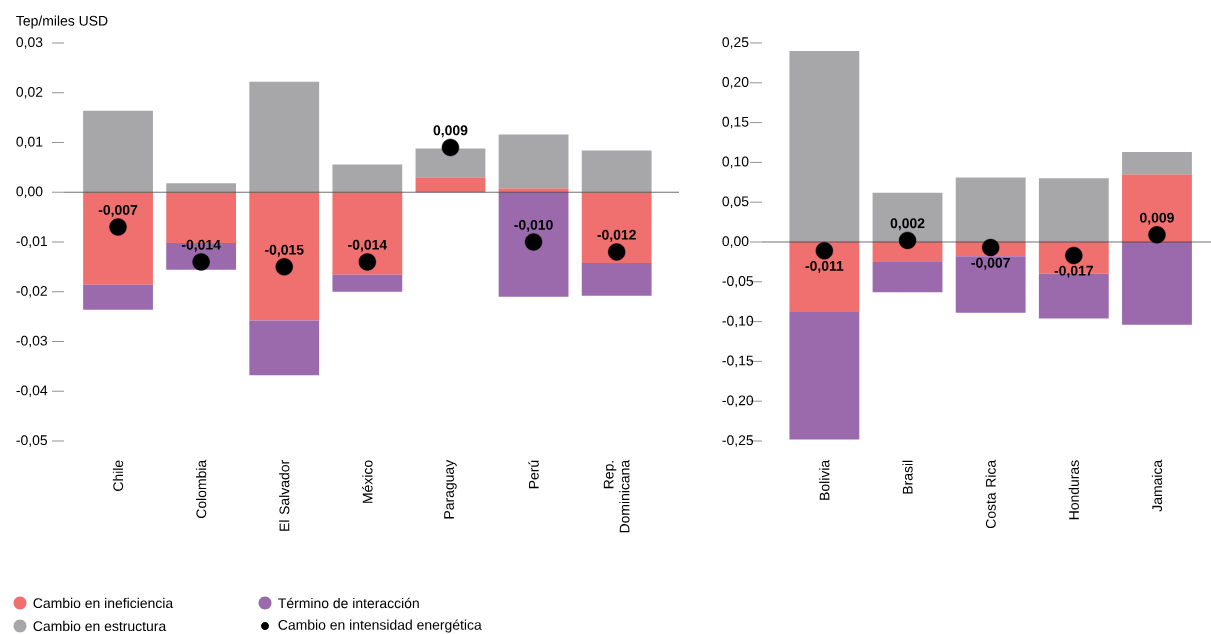 This screenshot has height=634, width=1211. I want to click on y-axis-title: Tep/miles USD, so click(62, 22).